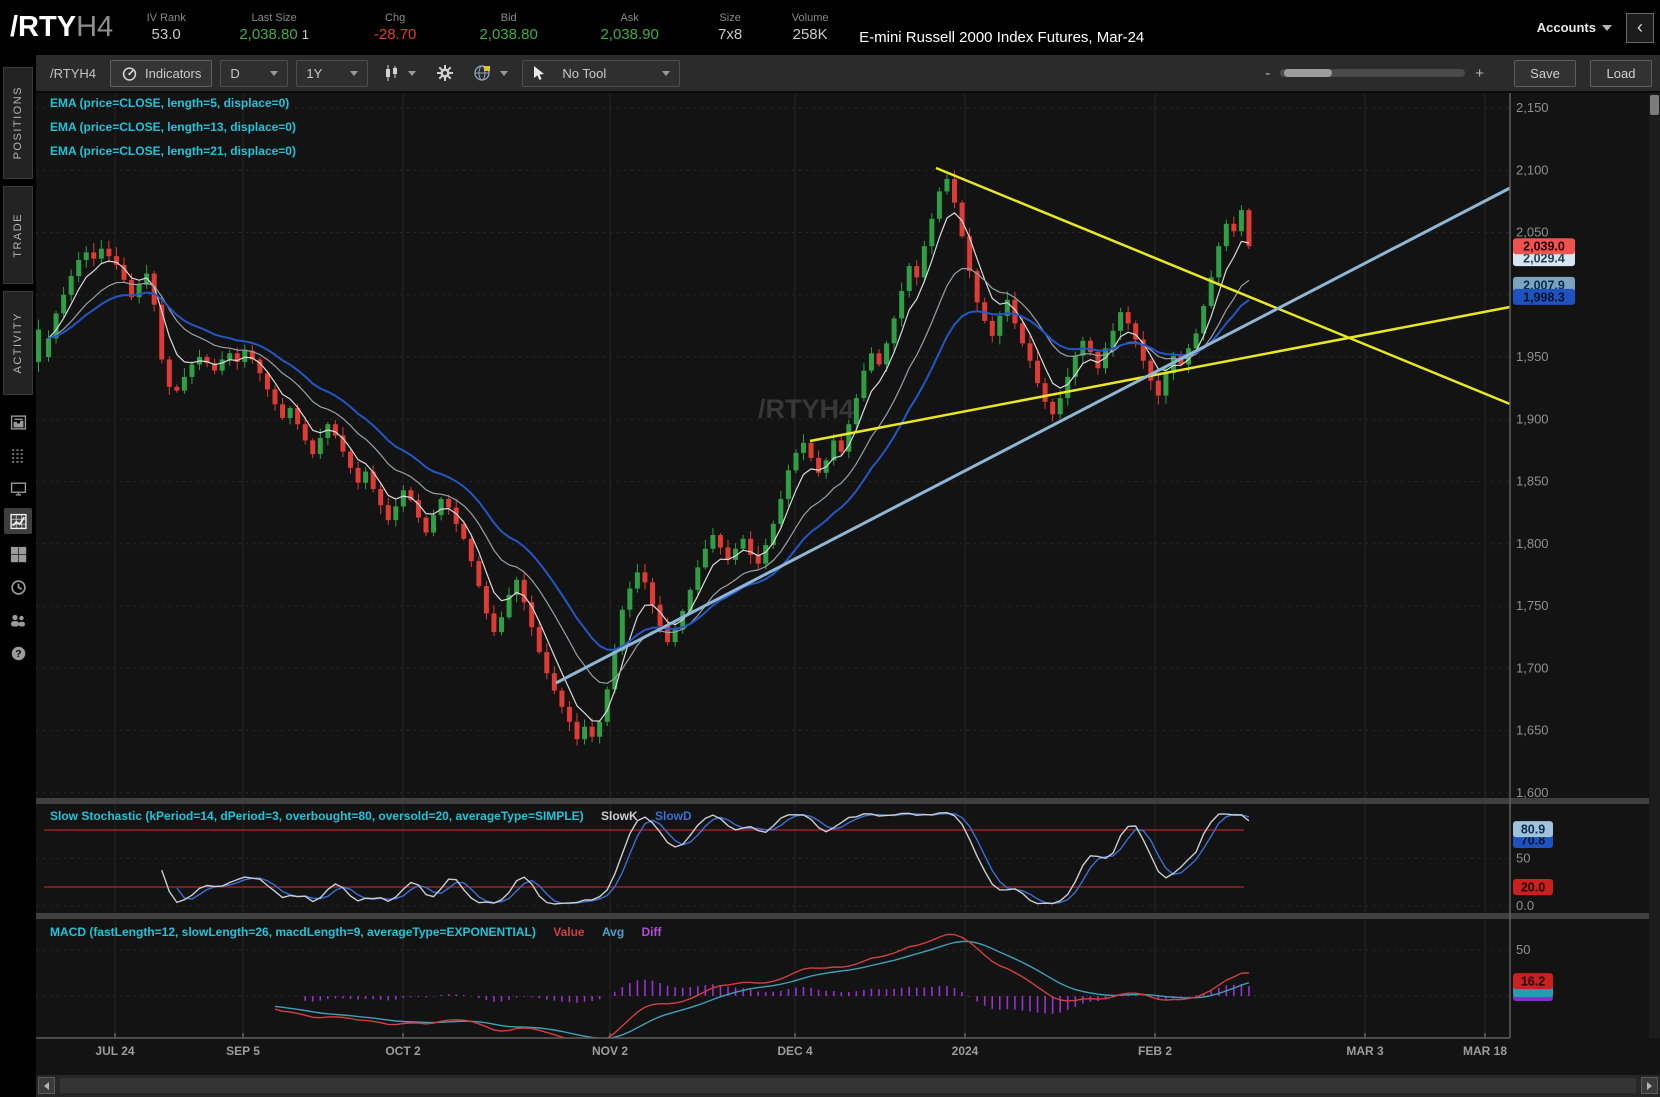 This screenshot has width=1660, height=1097. I want to click on tab-activity: ACTIVITY, so click(18, 343).